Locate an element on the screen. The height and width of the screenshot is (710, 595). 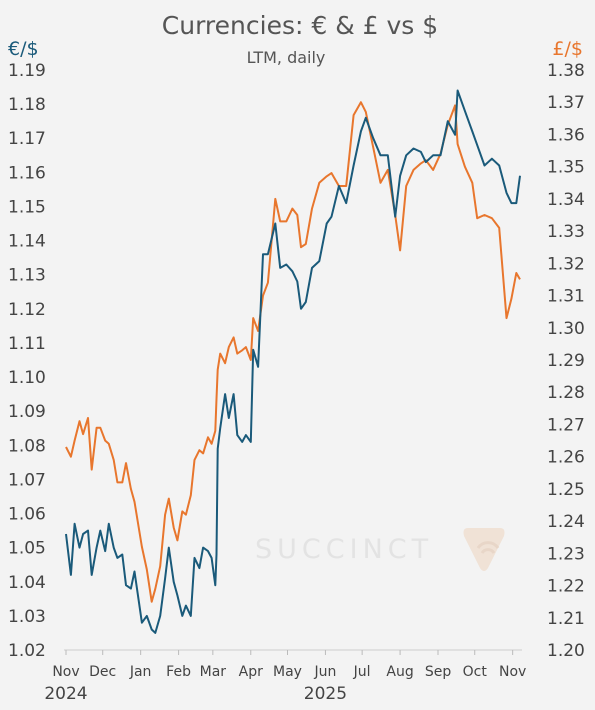
left-tick-label: 1.03 is located at coordinates (27, 617).